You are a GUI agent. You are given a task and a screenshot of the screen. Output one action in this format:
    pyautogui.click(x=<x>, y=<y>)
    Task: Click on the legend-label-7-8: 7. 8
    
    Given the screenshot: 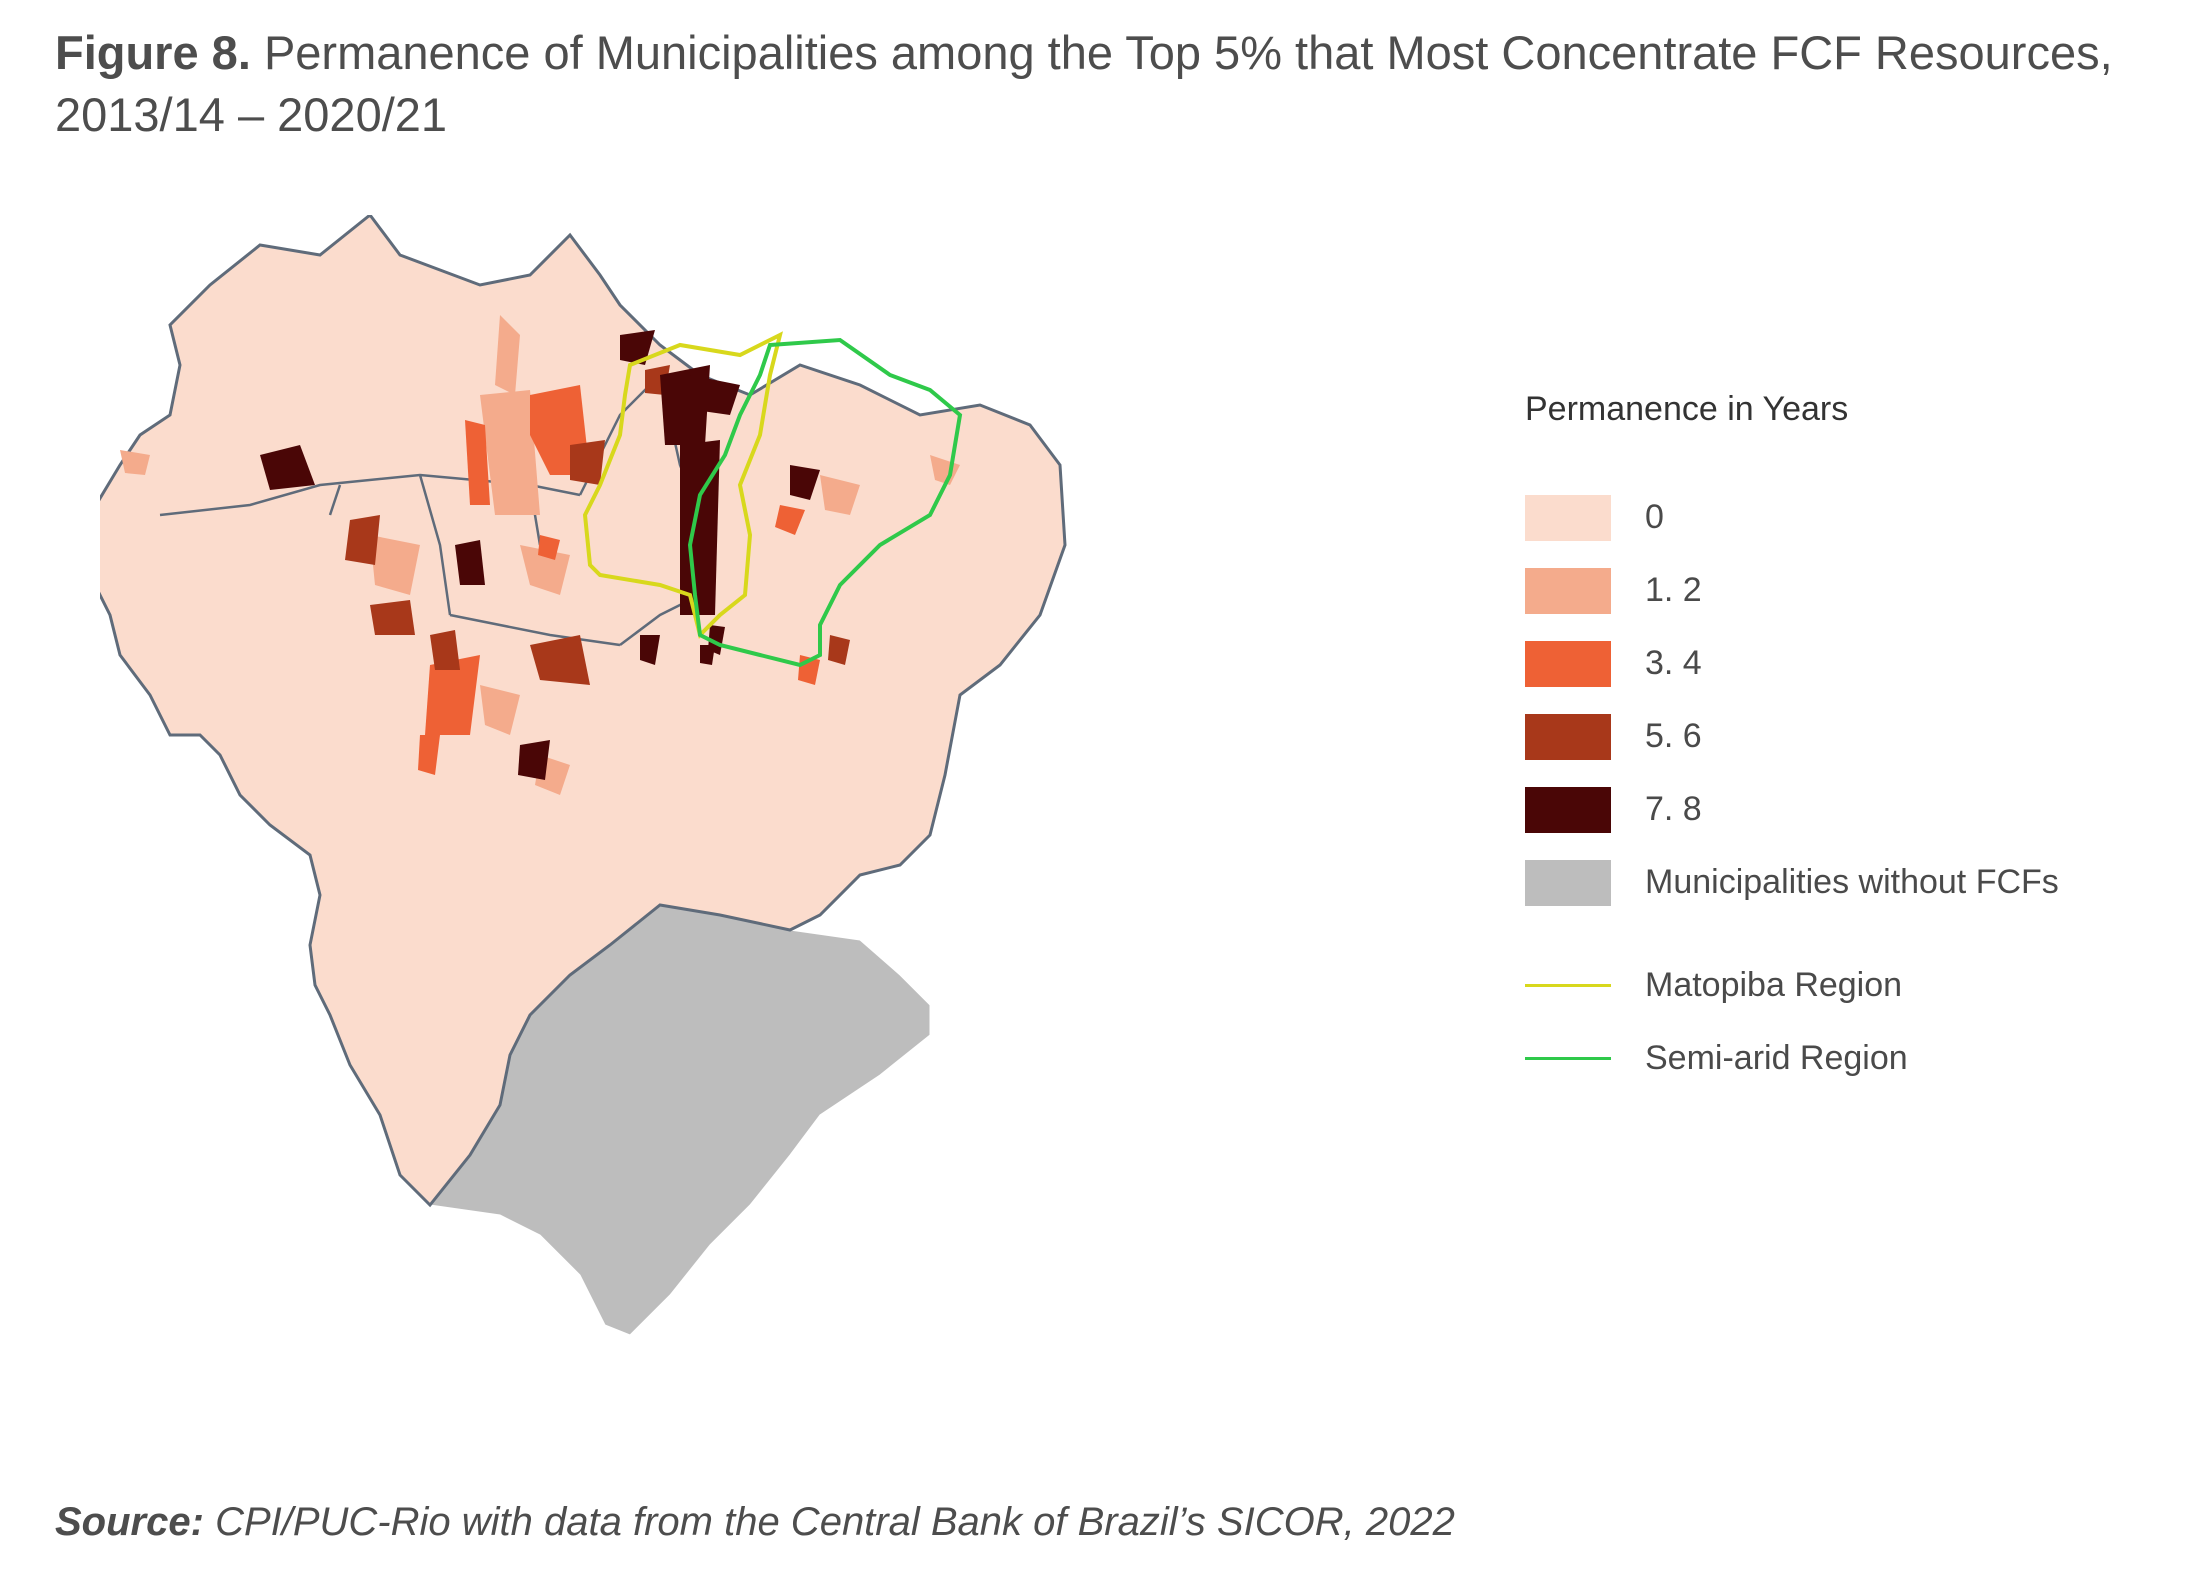 What is the action you would take?
    pyautogui.click(x=1673, y=809)
    